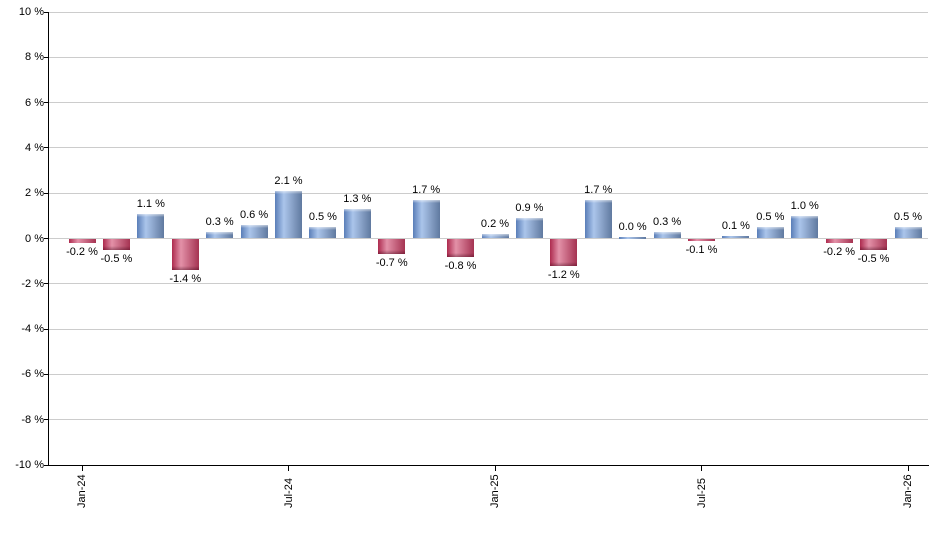 This screenshot has width=940, height=550. I want to click on bar-value-label: -1.2 %, so click(563, 274).